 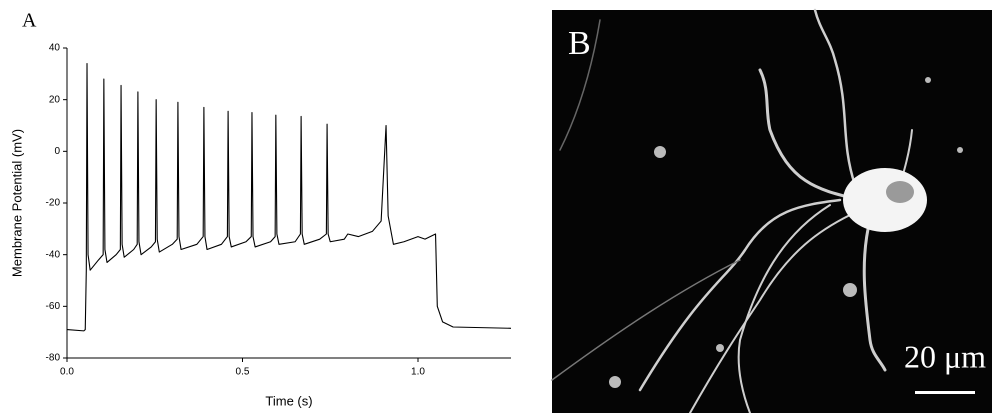 What do you see at coordinates (579, 43) in the screenshot?
I see `panel-label: B` at bounding box center [579, 43].